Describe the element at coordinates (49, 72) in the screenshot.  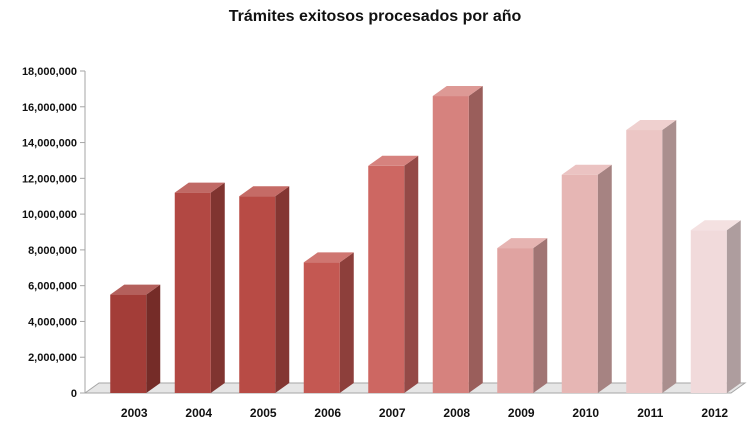
I see `y-tick-label: 18,000,000` at that location.